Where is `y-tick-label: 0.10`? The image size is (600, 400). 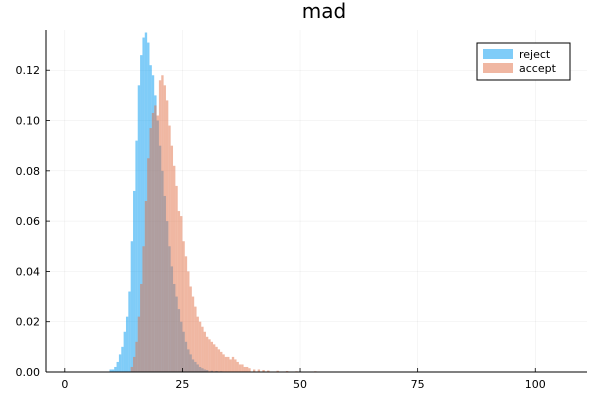
y-tick-label: 0.10 is located at coordinates (28, 121).